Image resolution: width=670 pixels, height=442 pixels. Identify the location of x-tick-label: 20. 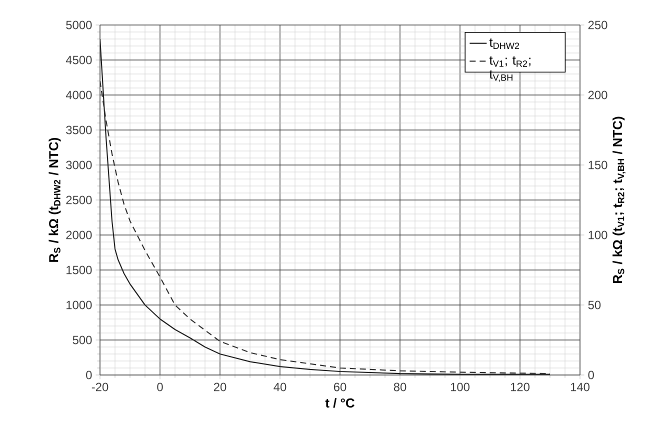
(220, 387).